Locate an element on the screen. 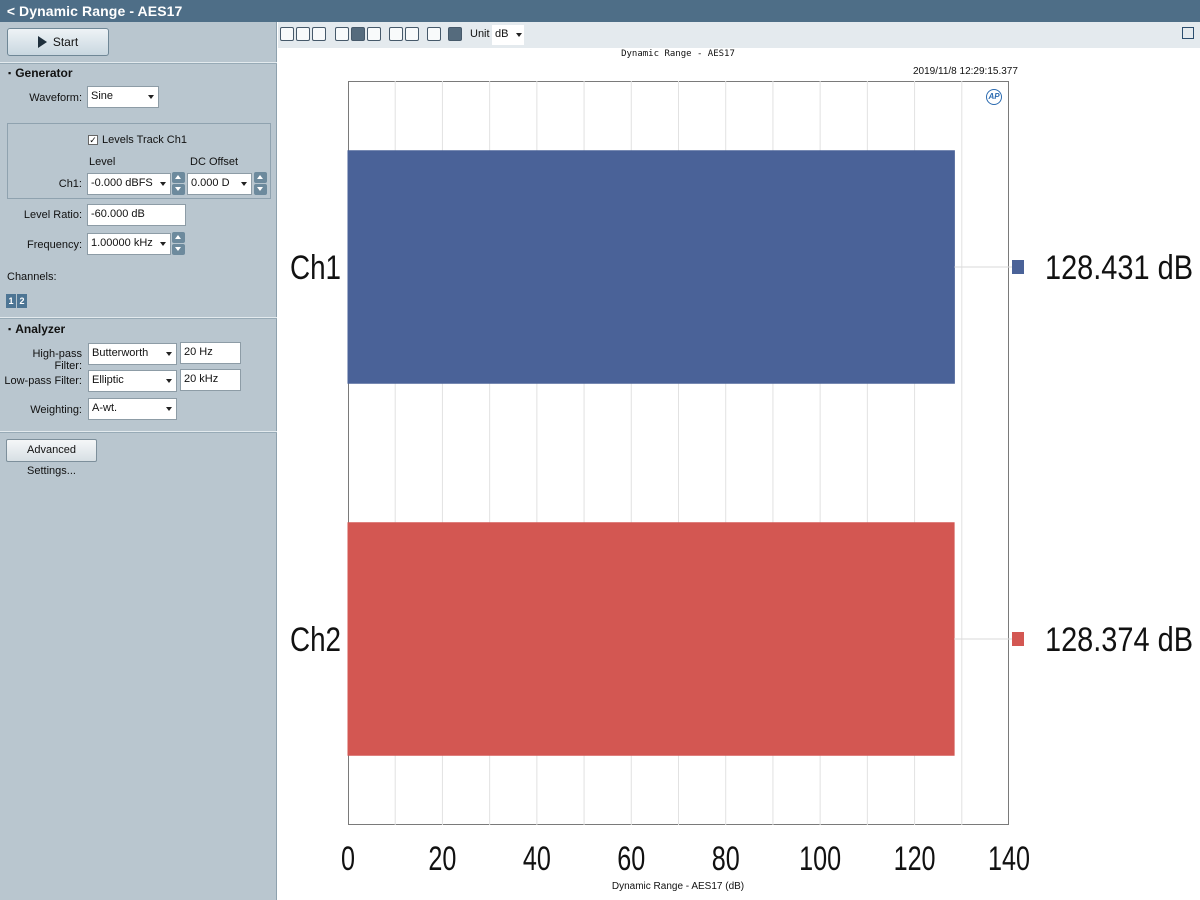 The width and height of the screenshot is (1200, 900). x-tick-label: 80 is located at coordinates (726, 859).